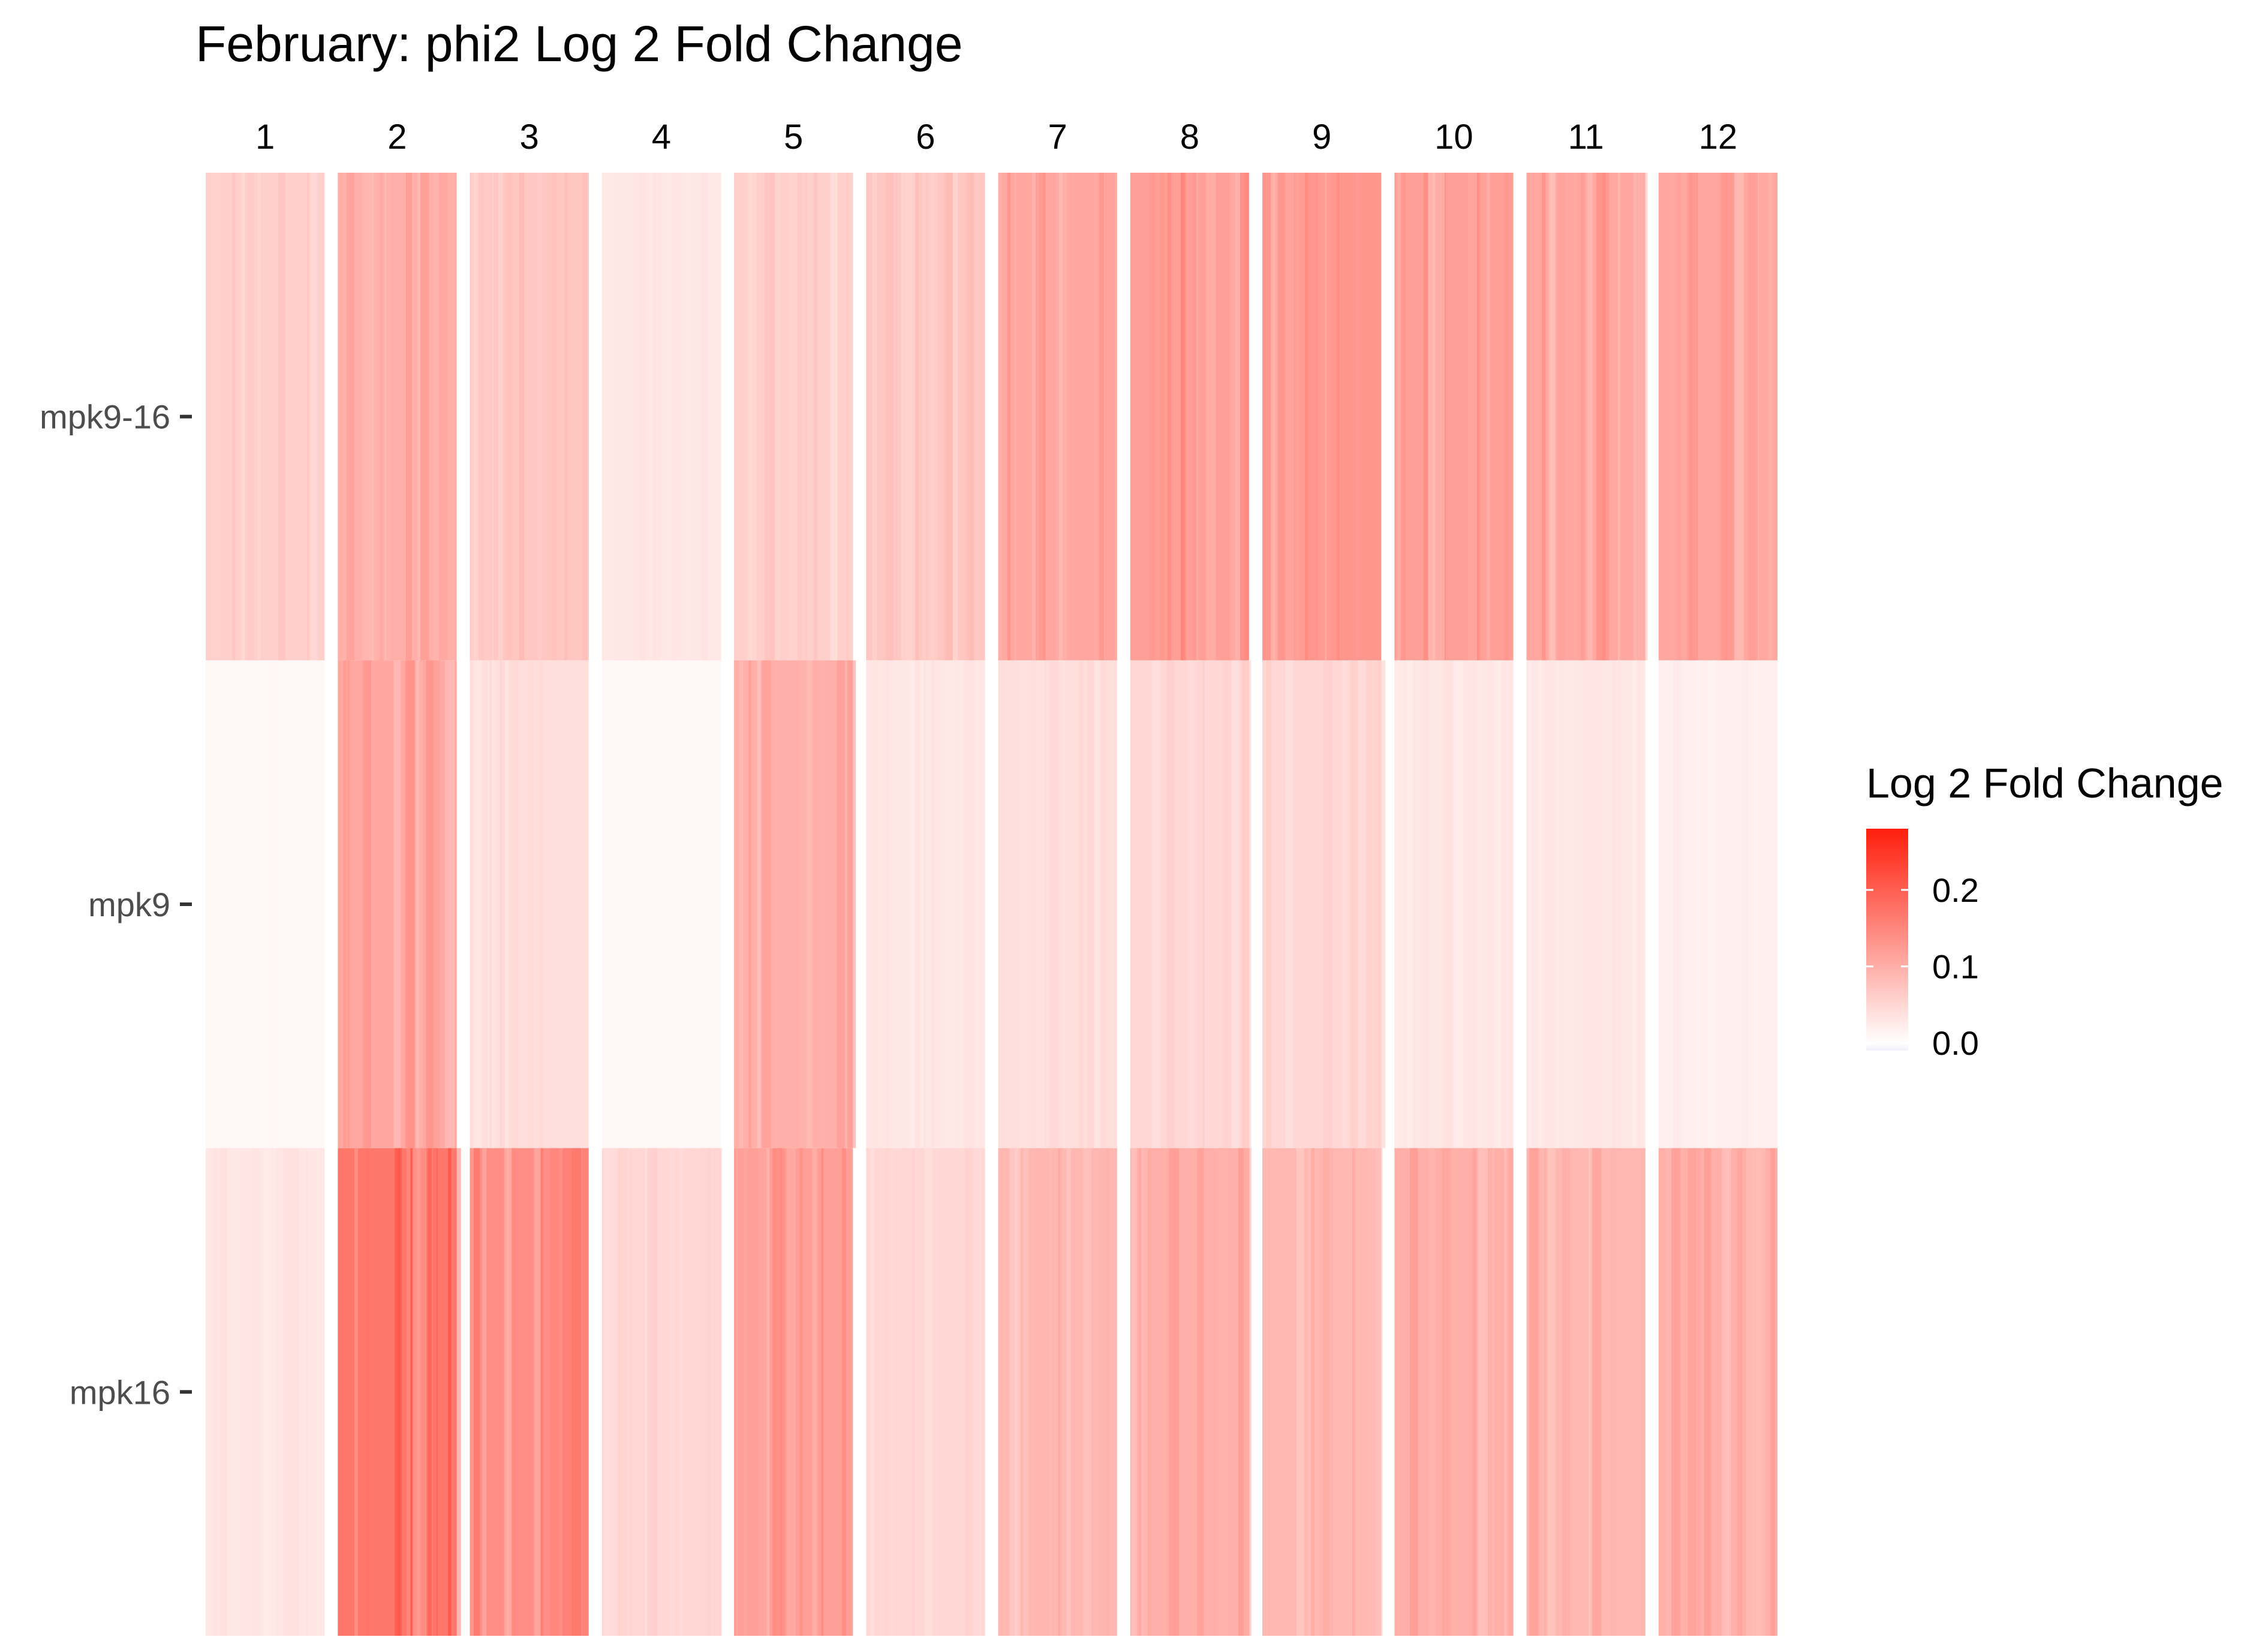  Describe the element at coordinates (661, 137) in the screenshot. I see `x-tick-label-4: 4` at that location.